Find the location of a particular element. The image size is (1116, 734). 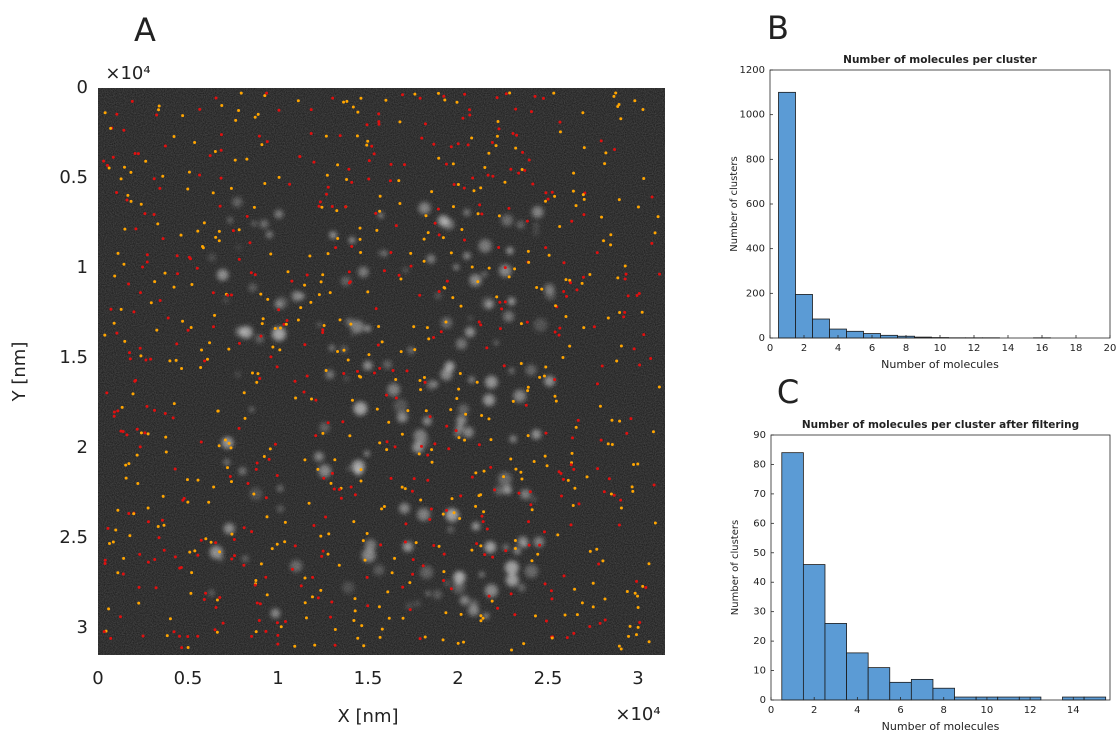

y-tick-label: 1200 is located at coordinates (752, 70).